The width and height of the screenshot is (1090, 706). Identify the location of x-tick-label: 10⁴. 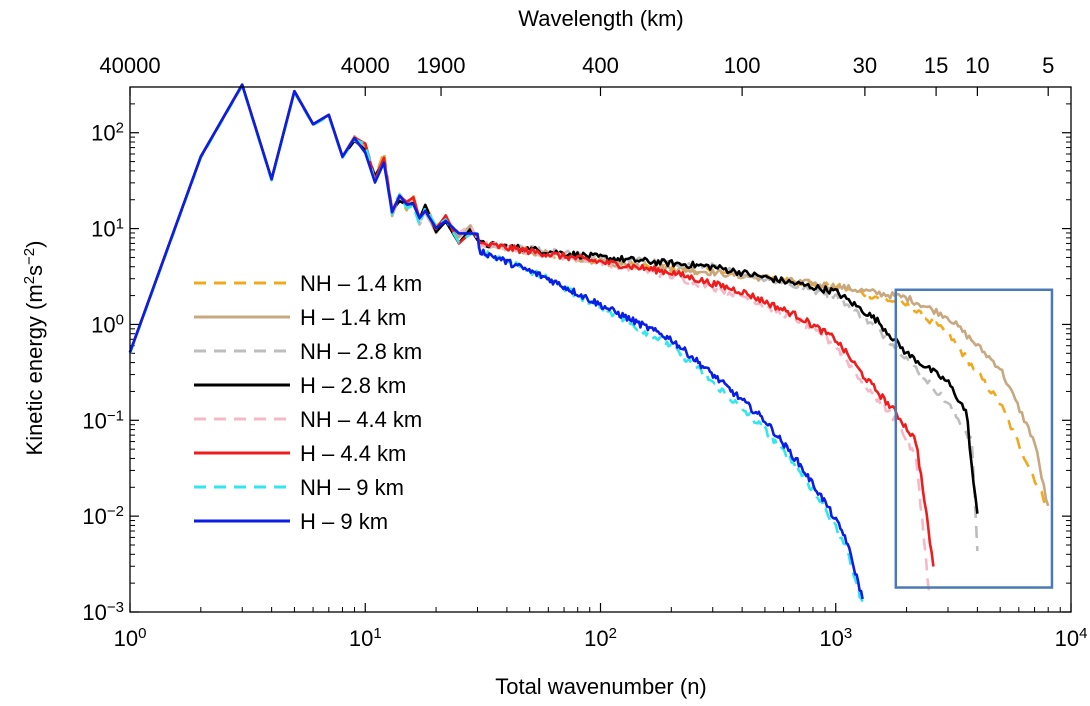
(1071, 638).